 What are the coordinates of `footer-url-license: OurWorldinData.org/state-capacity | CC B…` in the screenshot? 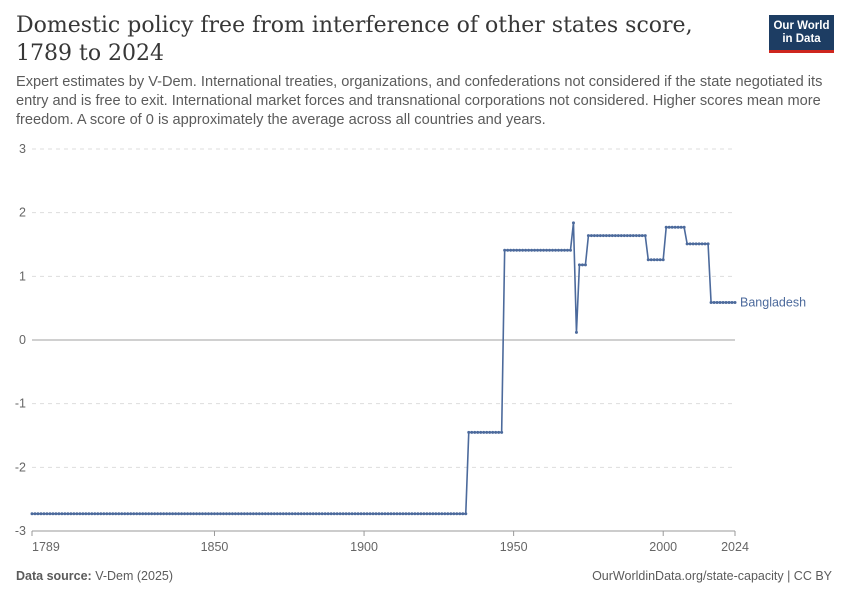 It's located at (712, 576).